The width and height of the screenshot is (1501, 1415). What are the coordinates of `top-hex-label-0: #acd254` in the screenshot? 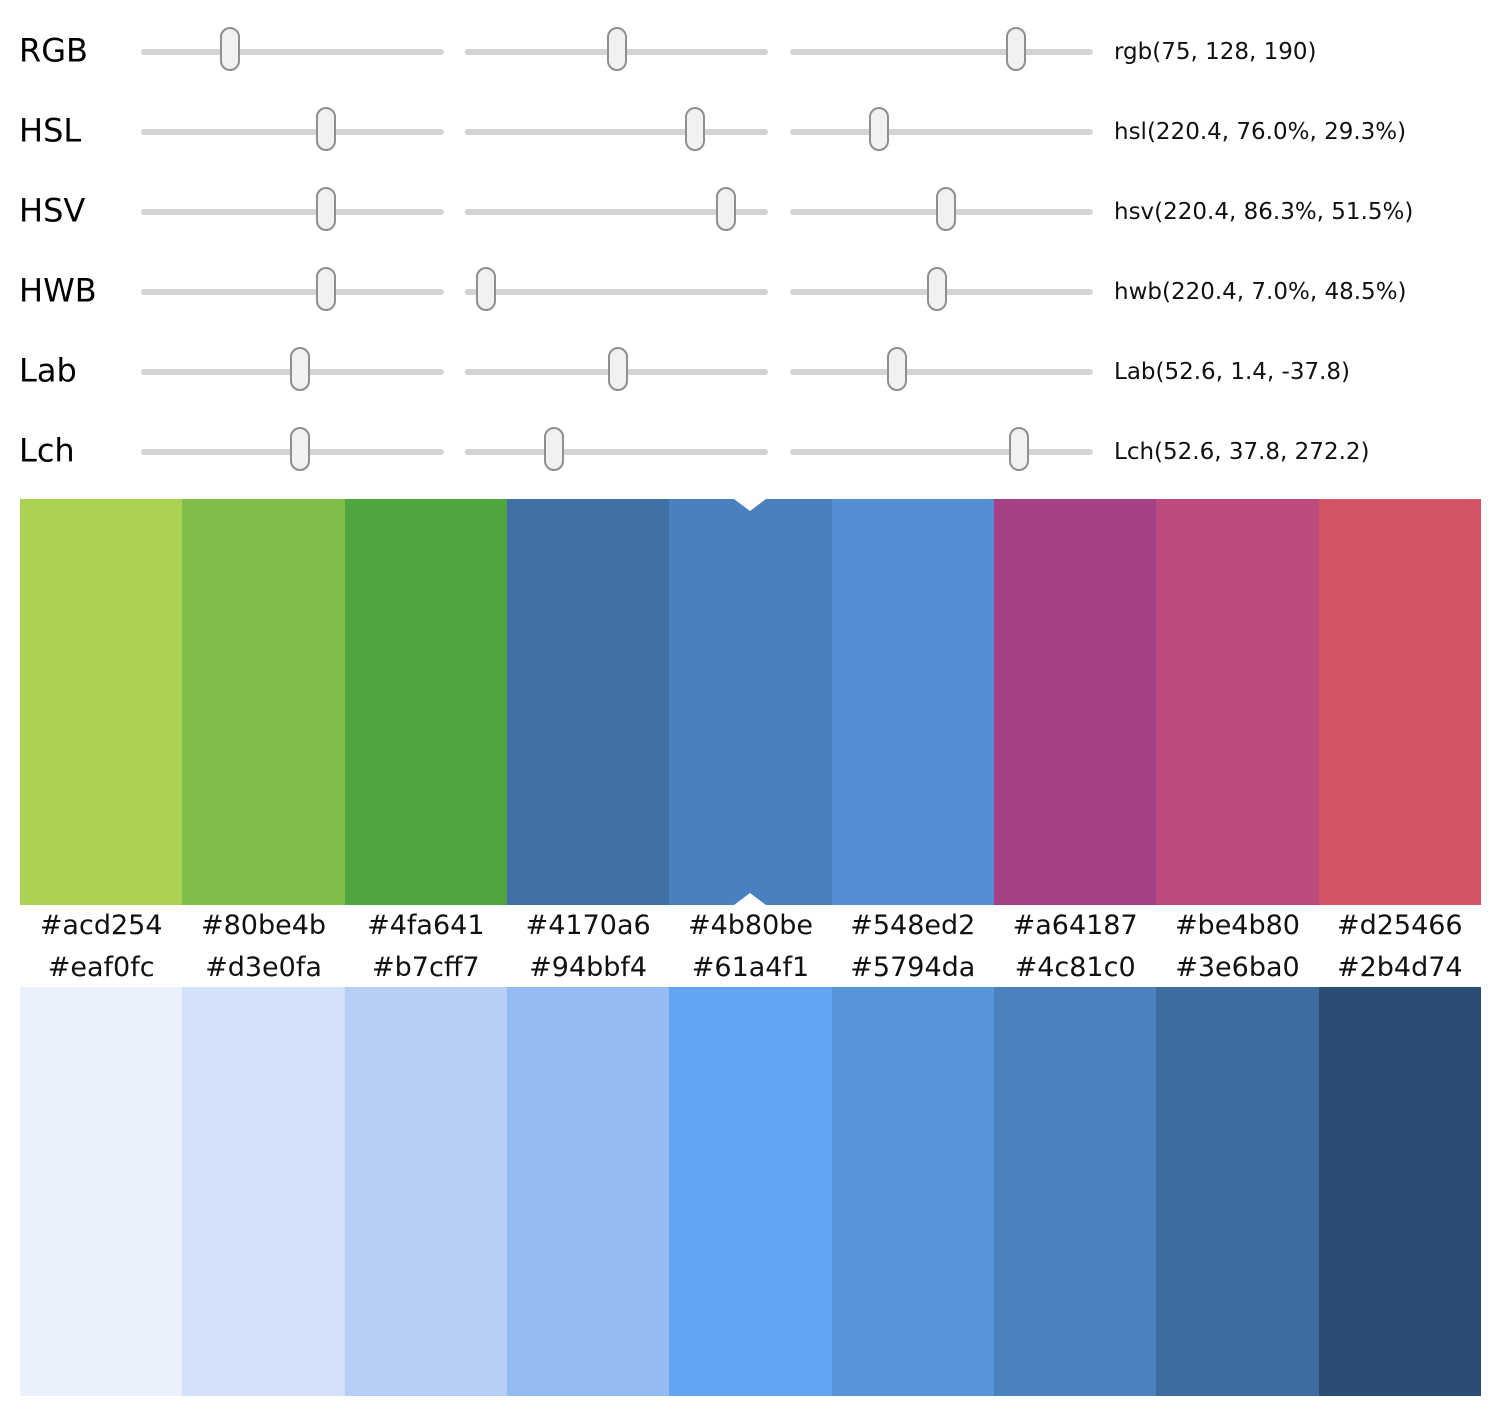 It's located at (101, 925).